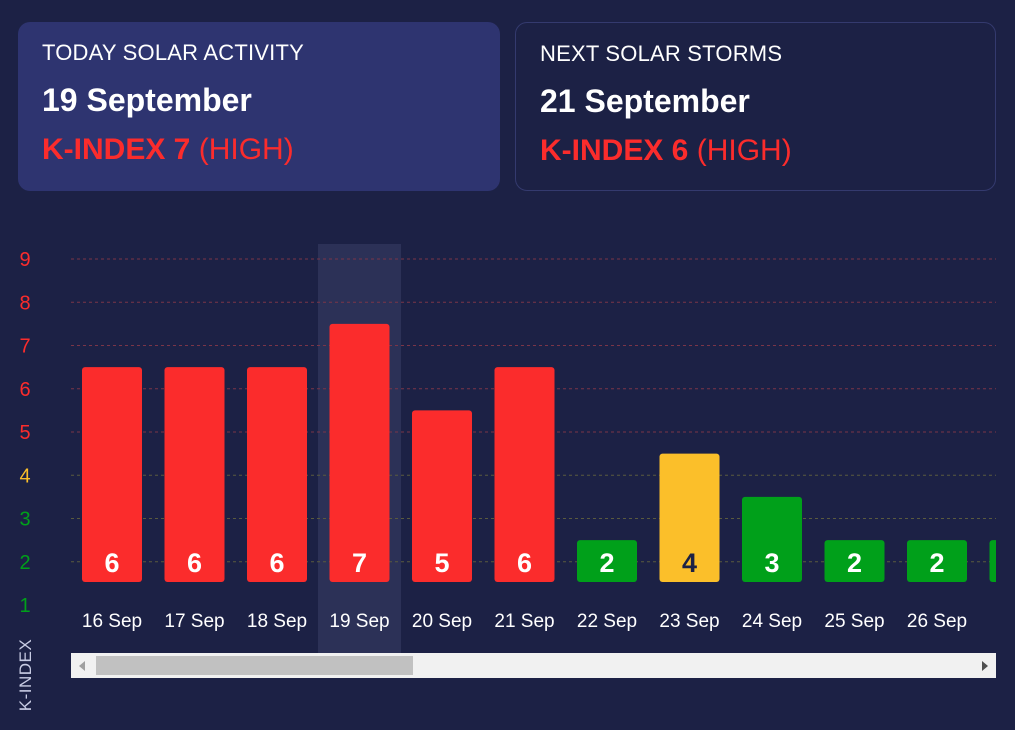 Image resolution: width=1015 pixels, height=730 pixels. I want to click on bar-value-label: 3, so click(771, 563).